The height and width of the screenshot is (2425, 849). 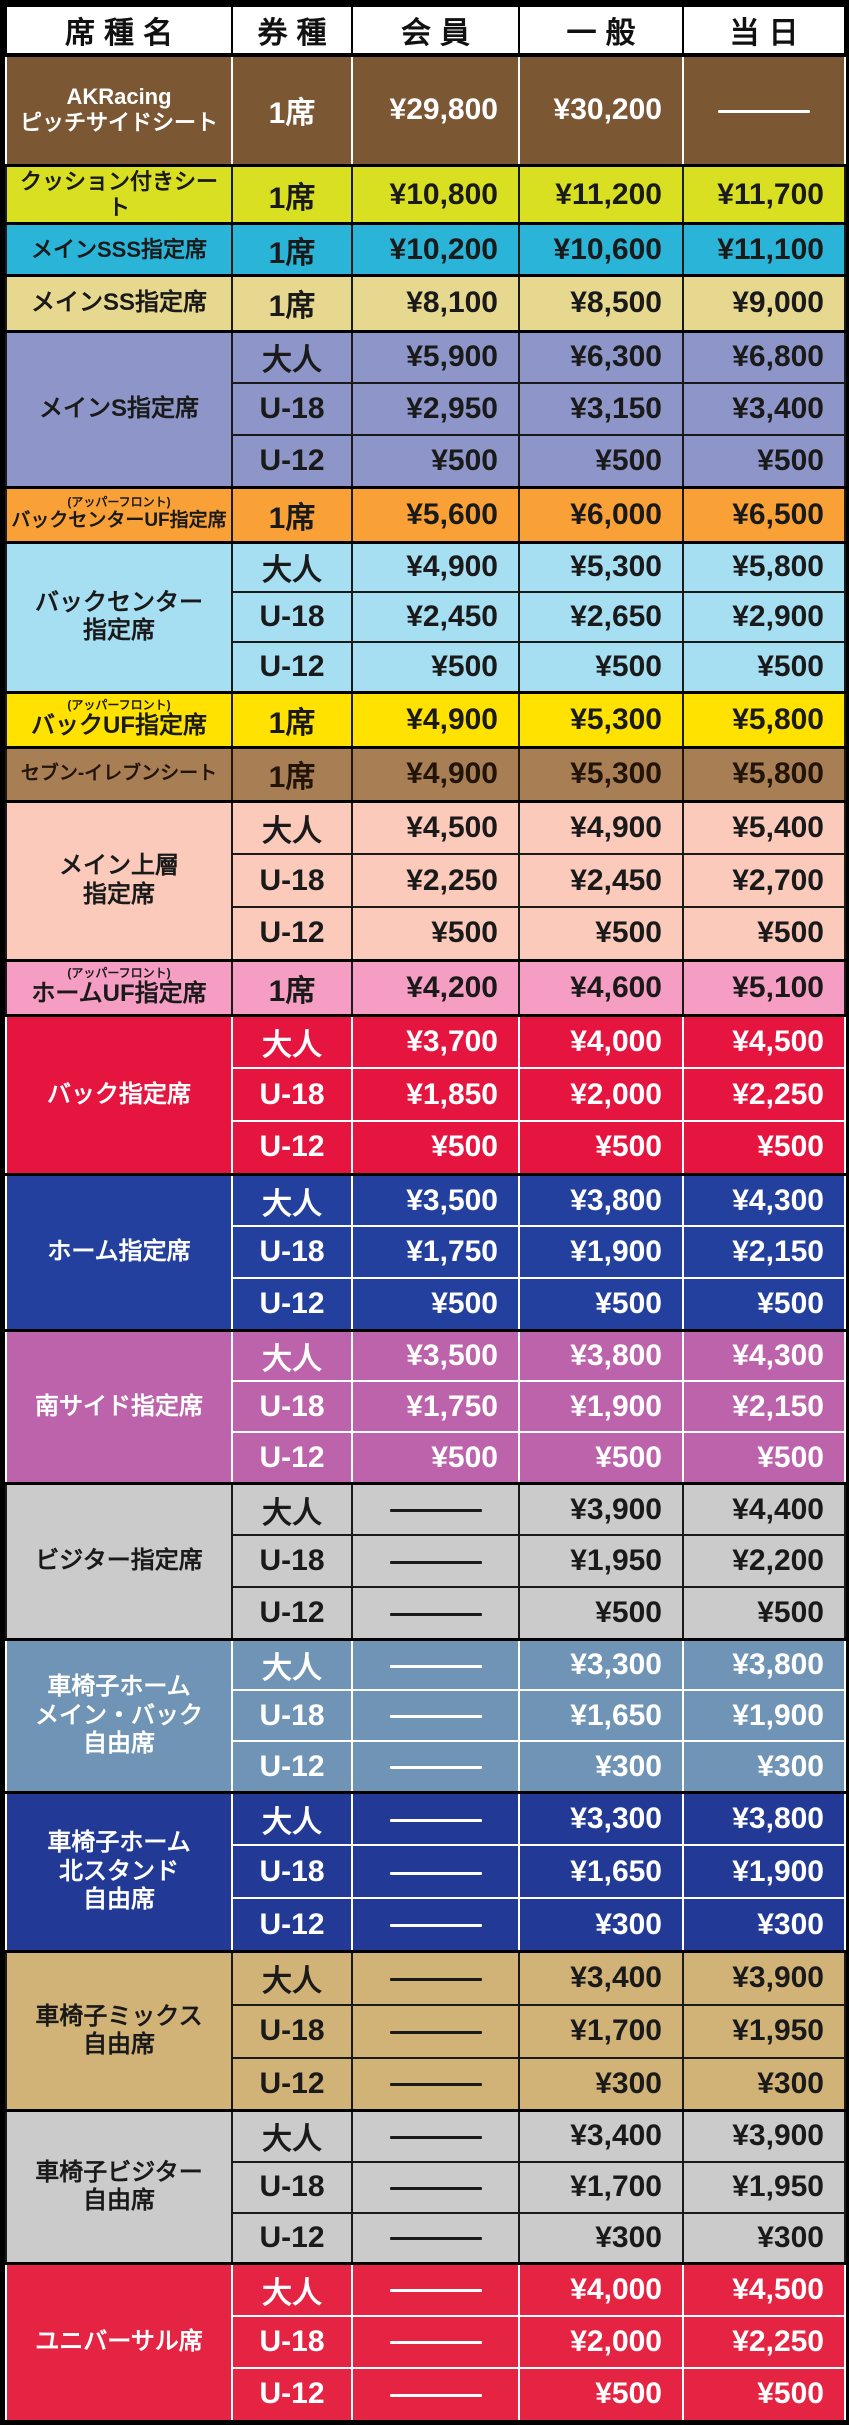 I want to click on price-cell-member: ¥5,900, so click(x=435, y=356).